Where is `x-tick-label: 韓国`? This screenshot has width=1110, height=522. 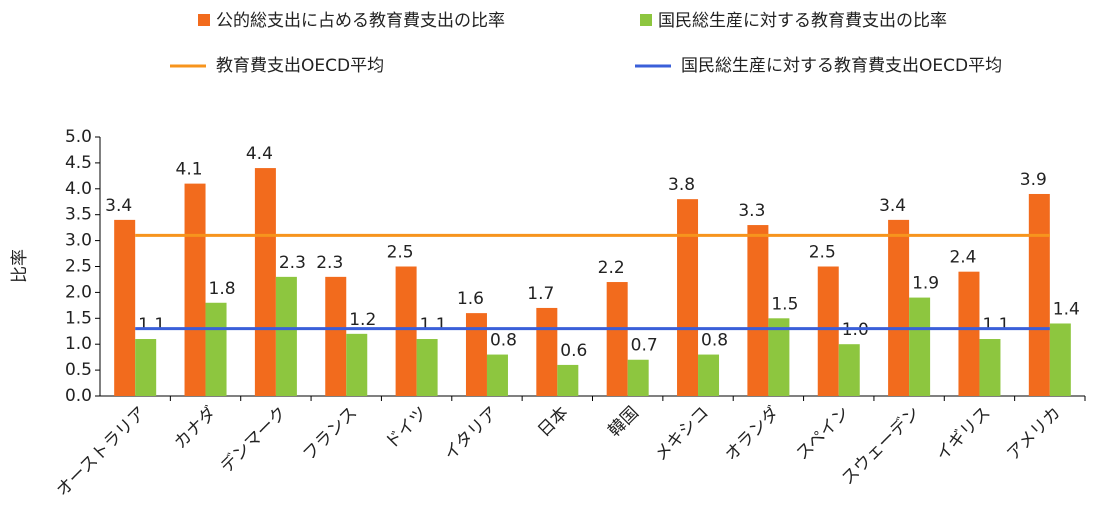
x-tick-label: 韓国 is located at coordinates (624, 422).